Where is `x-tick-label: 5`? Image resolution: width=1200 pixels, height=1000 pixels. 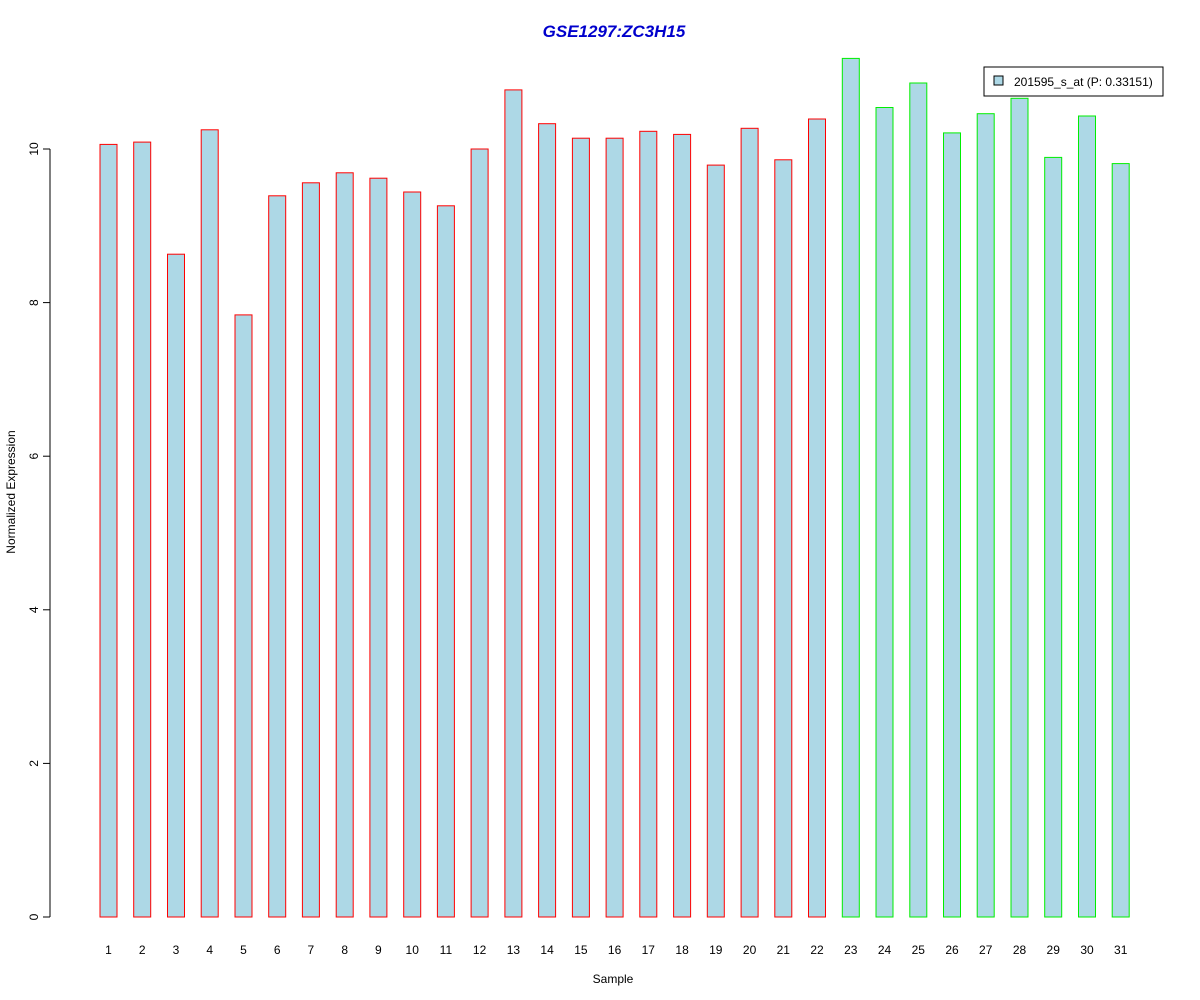 x-tick-label: 5 is located at coordinates (243, 950).